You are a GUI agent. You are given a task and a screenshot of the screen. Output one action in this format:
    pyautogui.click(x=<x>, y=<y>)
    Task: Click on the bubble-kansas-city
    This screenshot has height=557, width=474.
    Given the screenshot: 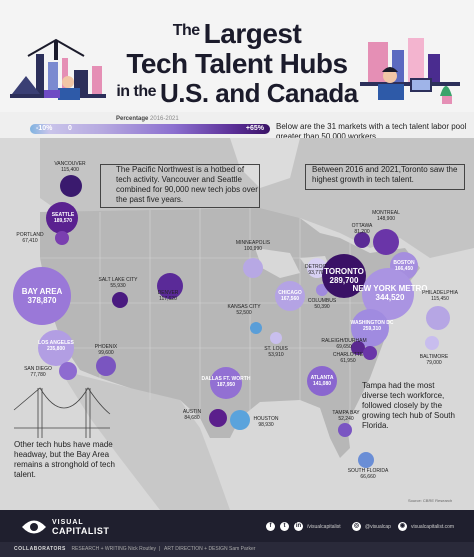 What is the action you would take?
    pyautogui.click(x=256, y=328)
    